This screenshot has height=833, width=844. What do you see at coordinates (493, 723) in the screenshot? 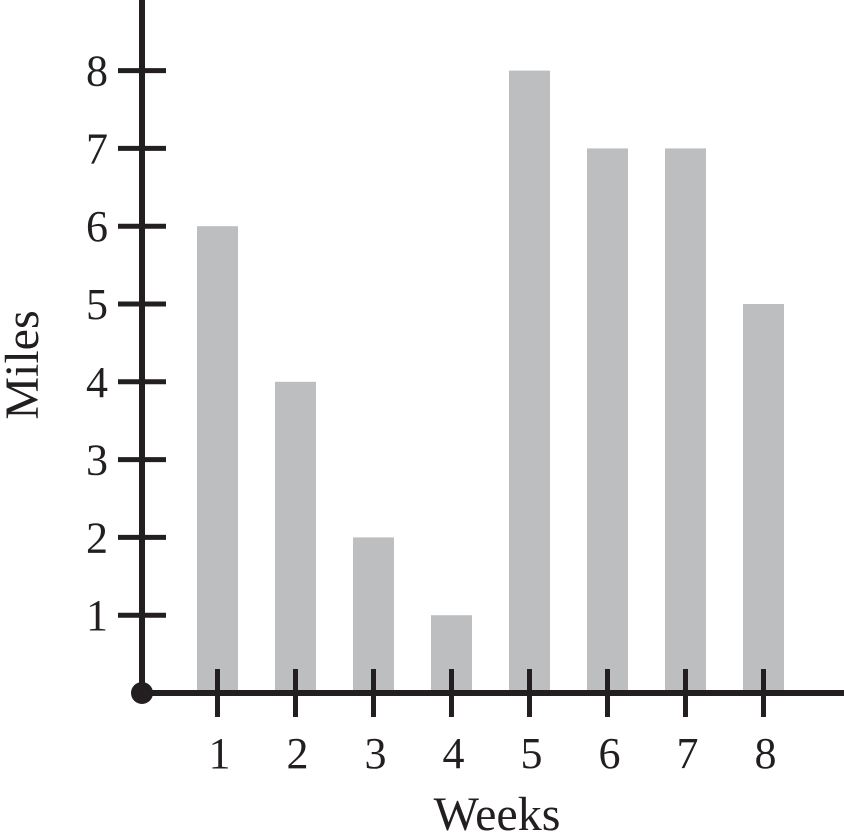
I see `x-ticks-group: 1 2 3 4 5 6 7 8` at bounding box center [493, 723].